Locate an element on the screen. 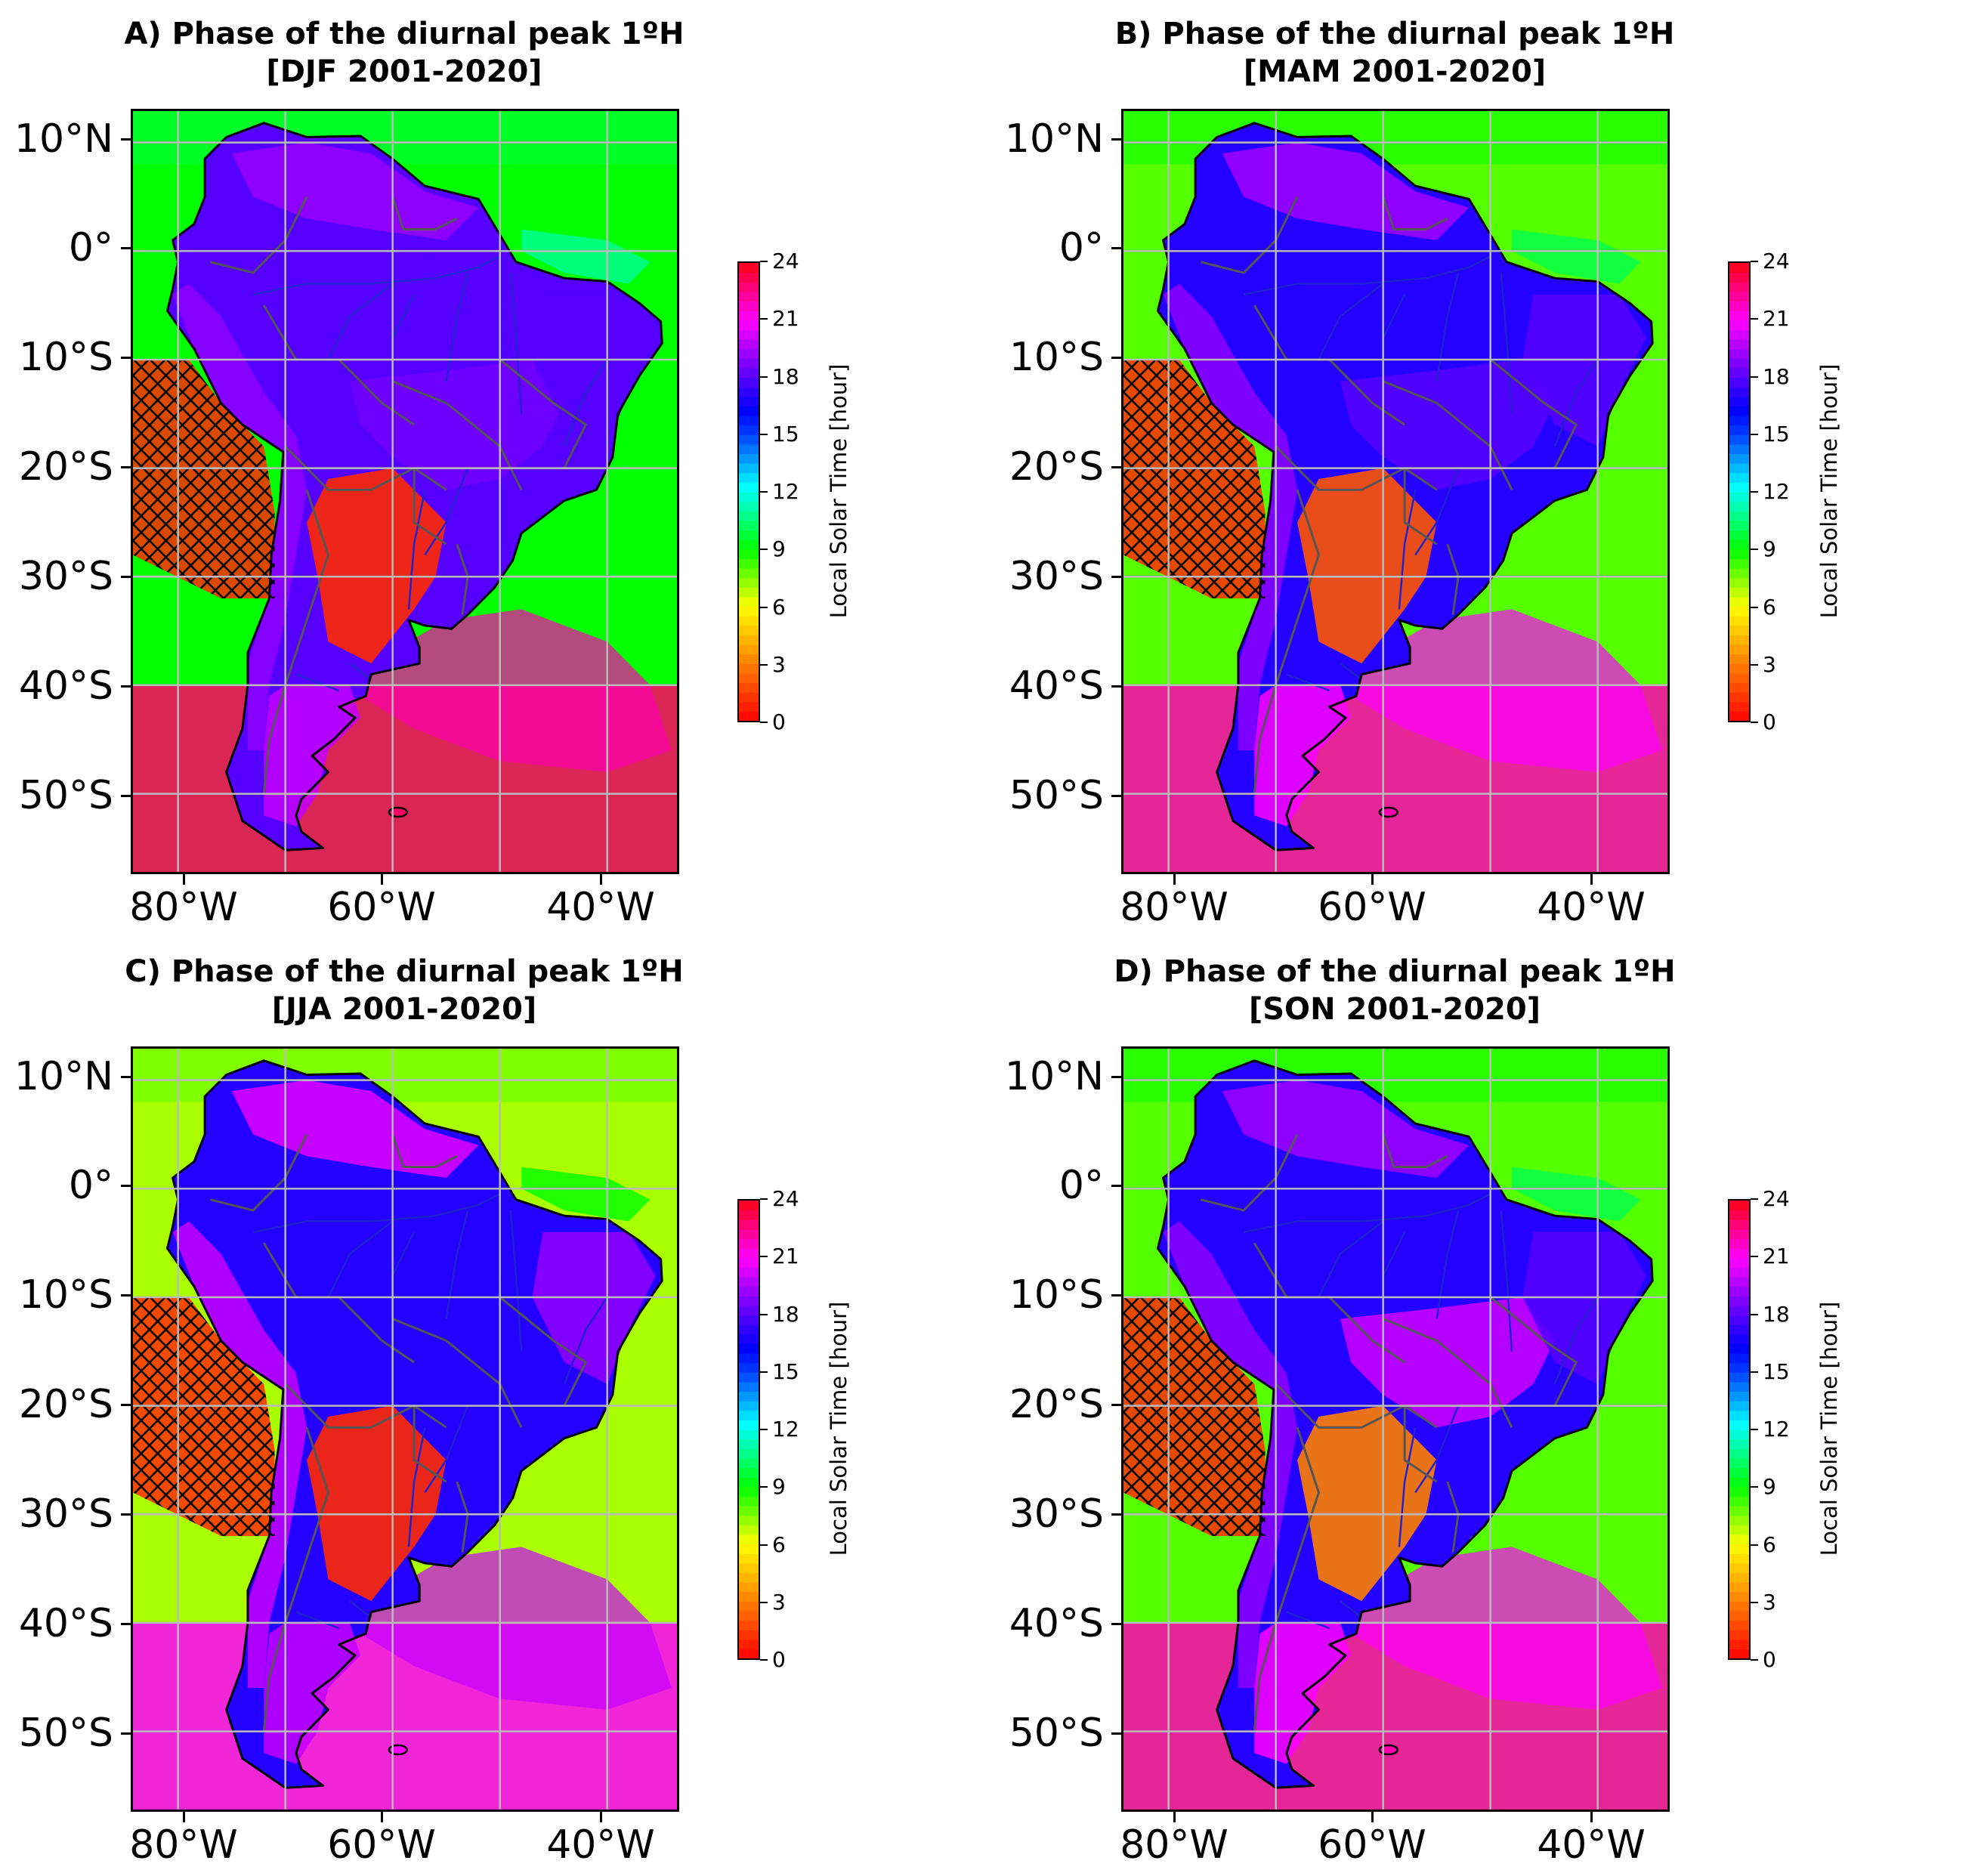 This screenshot has height=1876, width=1981. colorbar-tick-label: 18 is located at coordinates (785, 1314).